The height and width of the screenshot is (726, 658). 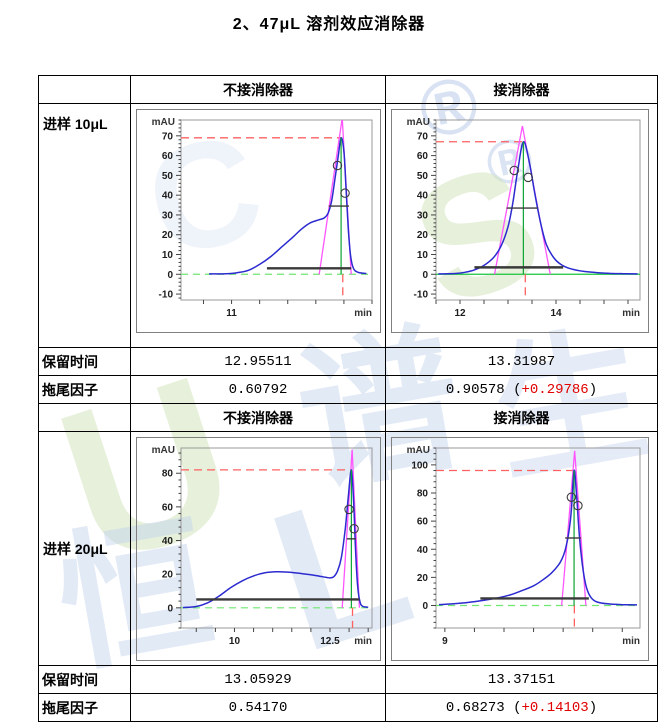 What do you see at coordinates (258, 361) in the screenshot?
I see `retention-value-without: 12.95511` at bounding box center [258, 361].